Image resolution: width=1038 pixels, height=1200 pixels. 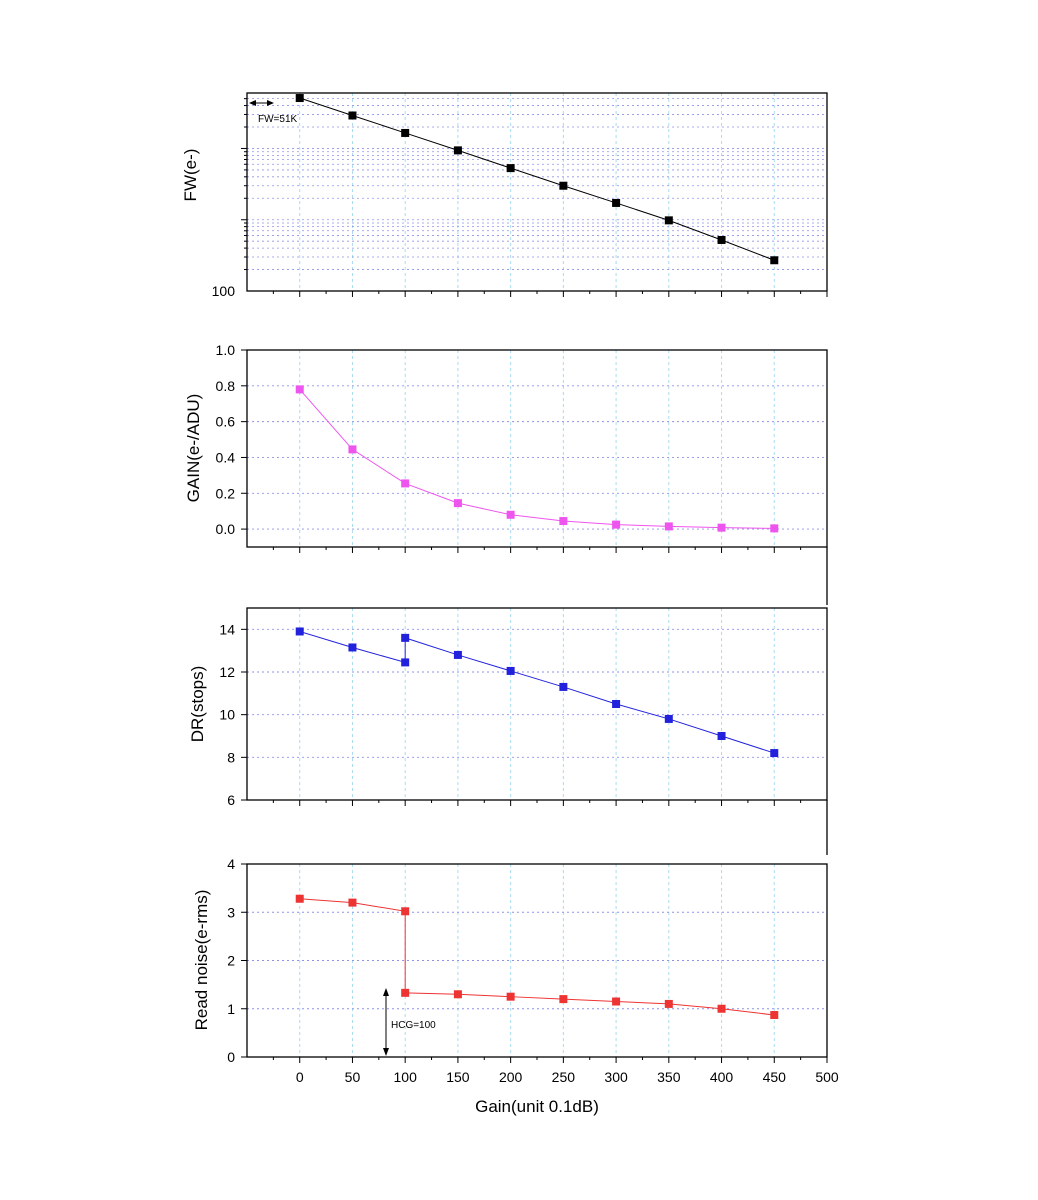 I want to click on fw-panel: 100 FW(e-) FW=51K, so click(x=504, y=195).